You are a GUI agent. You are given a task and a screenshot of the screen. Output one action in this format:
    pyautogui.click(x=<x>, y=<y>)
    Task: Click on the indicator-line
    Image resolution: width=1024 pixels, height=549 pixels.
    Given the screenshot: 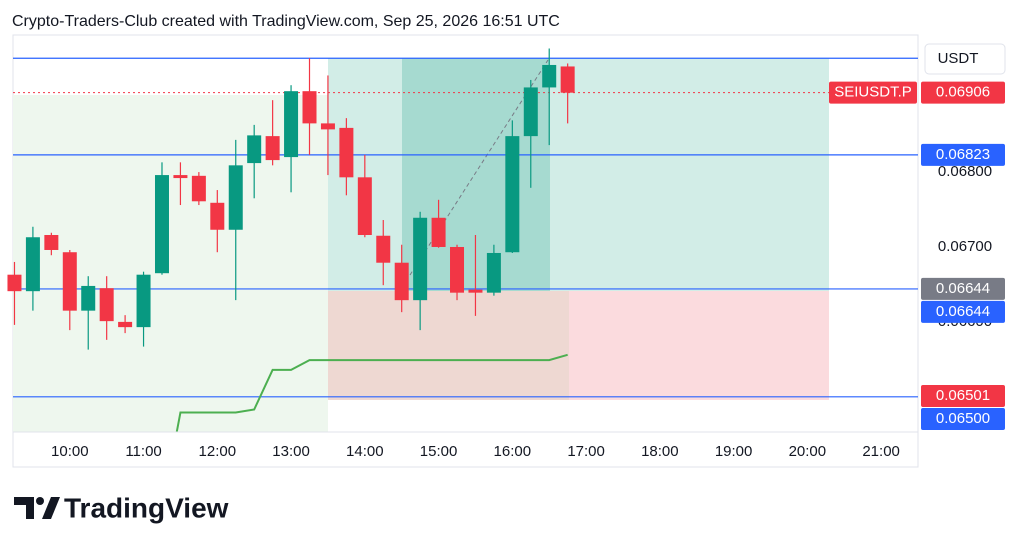 What is the action you would take?
    pyautogui.click(x=371, y=393)
    